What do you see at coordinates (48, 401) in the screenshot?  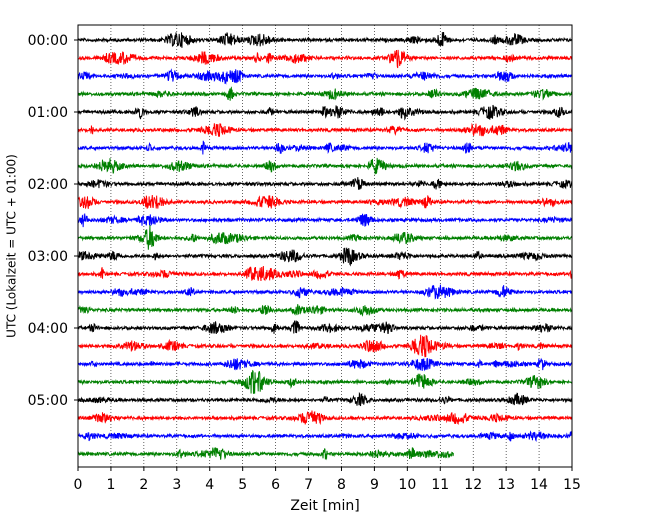 I see `y-tick-label-5: 05:00` at bounding box center [48, 401].